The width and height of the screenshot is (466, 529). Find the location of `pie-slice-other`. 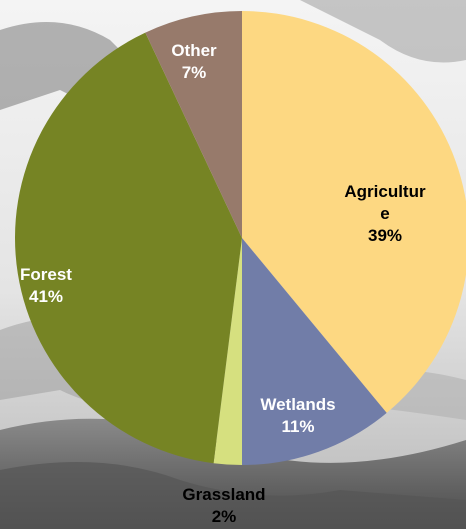

pie-slice-other is located at coordinates (193, 124).